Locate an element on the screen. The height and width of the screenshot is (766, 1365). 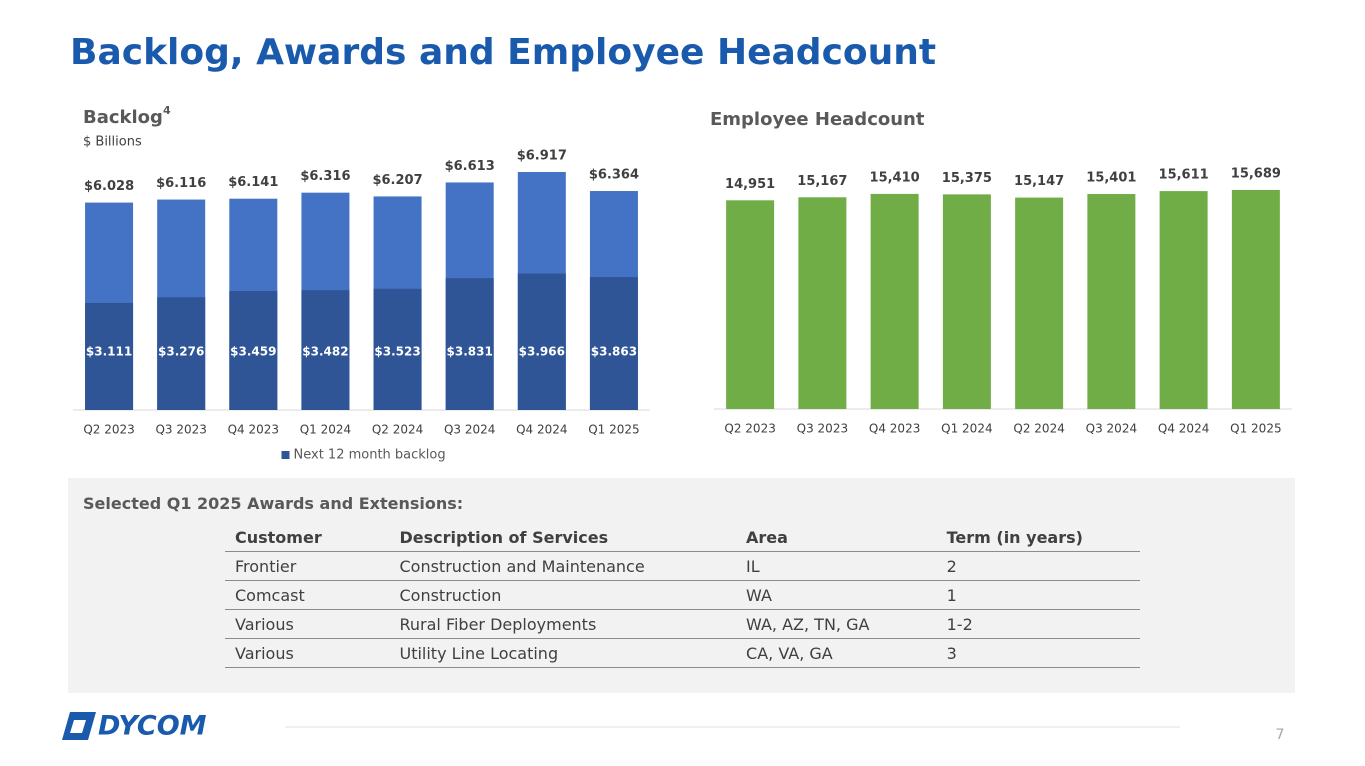
table-row: Comcast Construction WA 1 is located at coordinates (682, 595).